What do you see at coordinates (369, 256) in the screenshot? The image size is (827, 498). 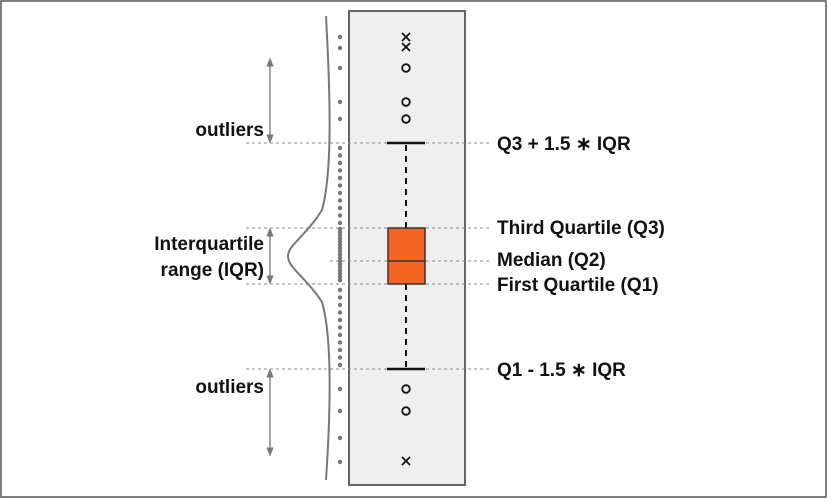 I see `guide-lines` at bounding box center [369, 256].